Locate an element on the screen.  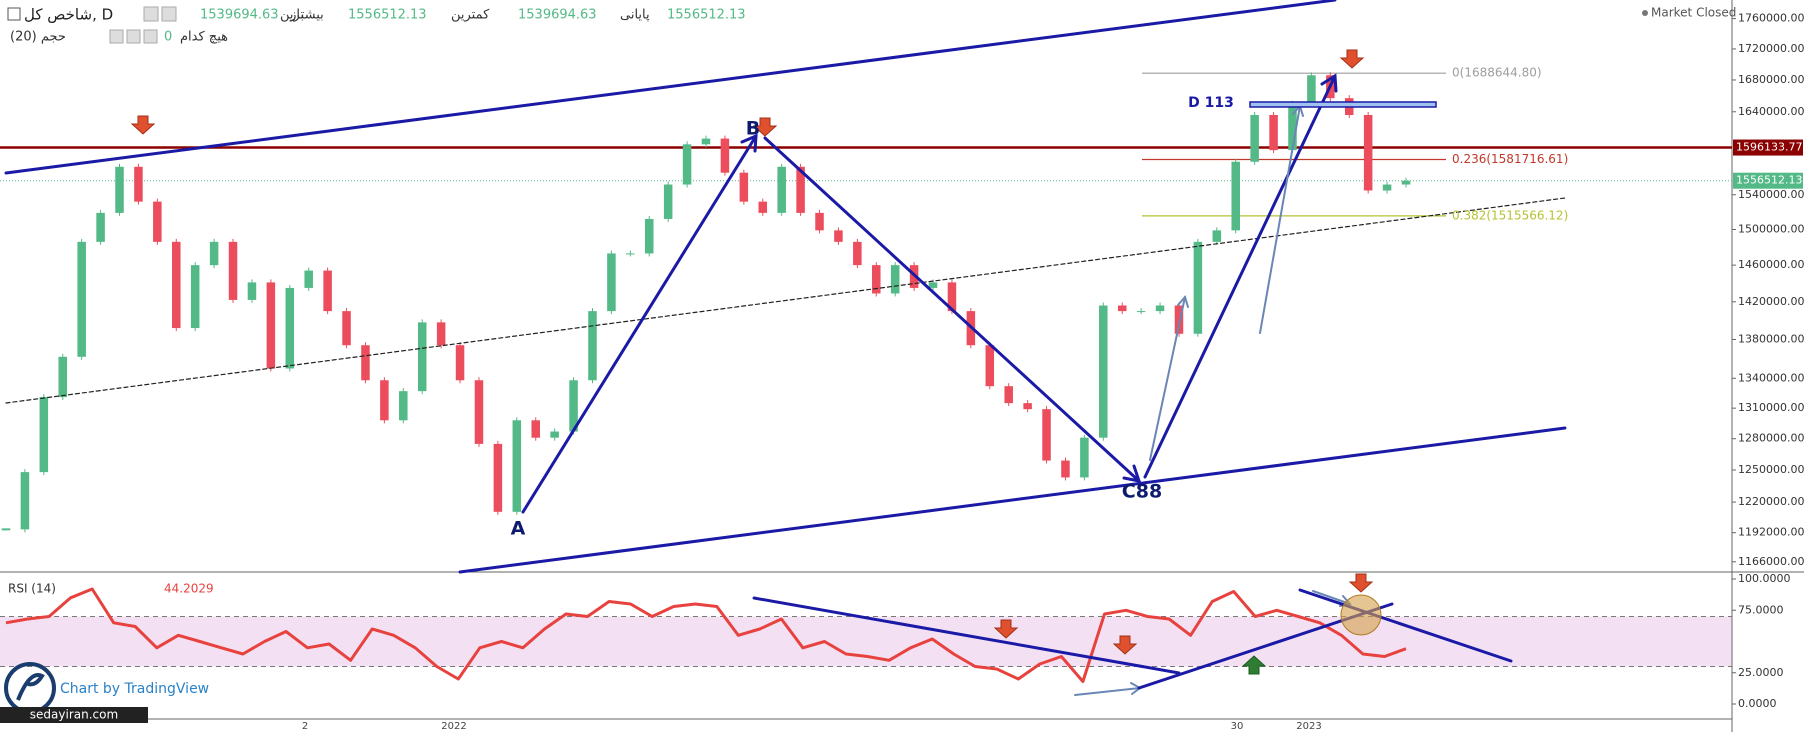
fib-label: 0.382(1515566.12) is located at coordinates (1510, 215).